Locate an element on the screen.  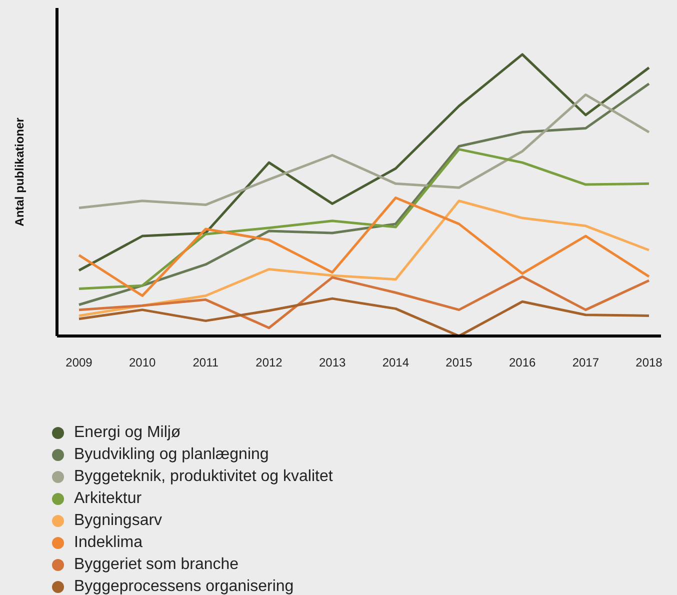
legend-label: Byggeteknik, produktivitet og kvalitet is located at coordinates (203, 477).